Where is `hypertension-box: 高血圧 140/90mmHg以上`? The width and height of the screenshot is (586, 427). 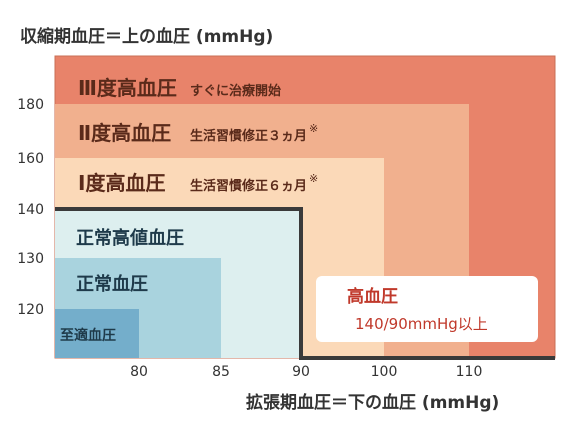
hypertension-box: 高血圧 140/90mmHg以上 is located at coordinates (427, 309).